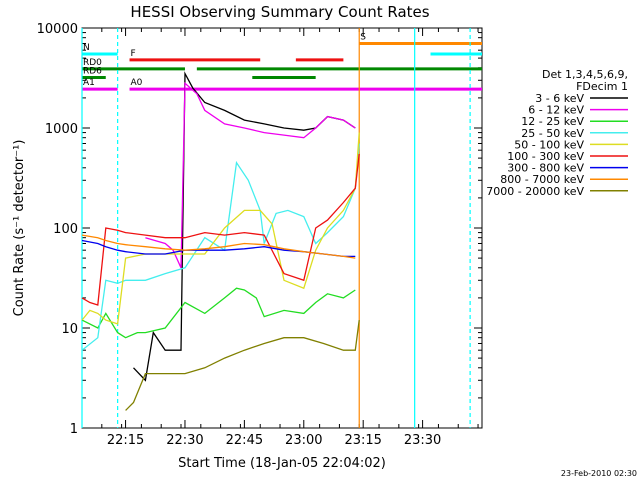  I want to click on legend-entry-label: 100 - 300 keV, so click(545, 156).